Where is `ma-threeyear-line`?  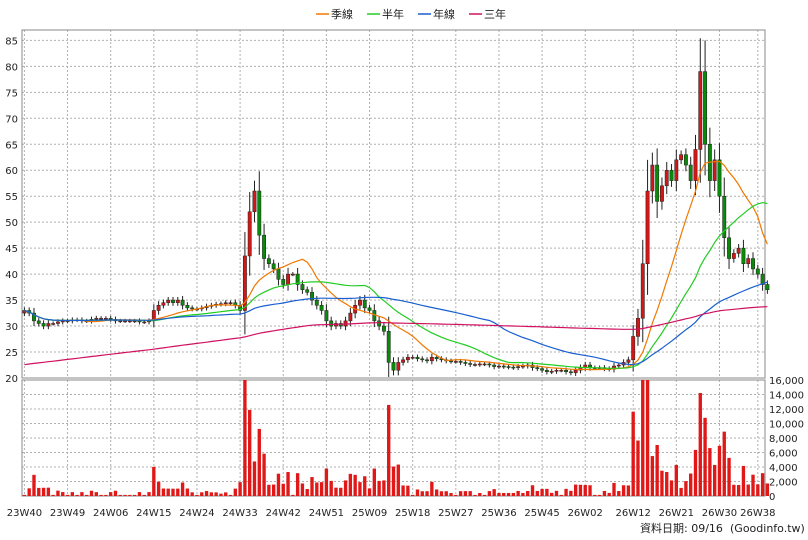
ma-threeyear-line is located at coordinates (396, 336).